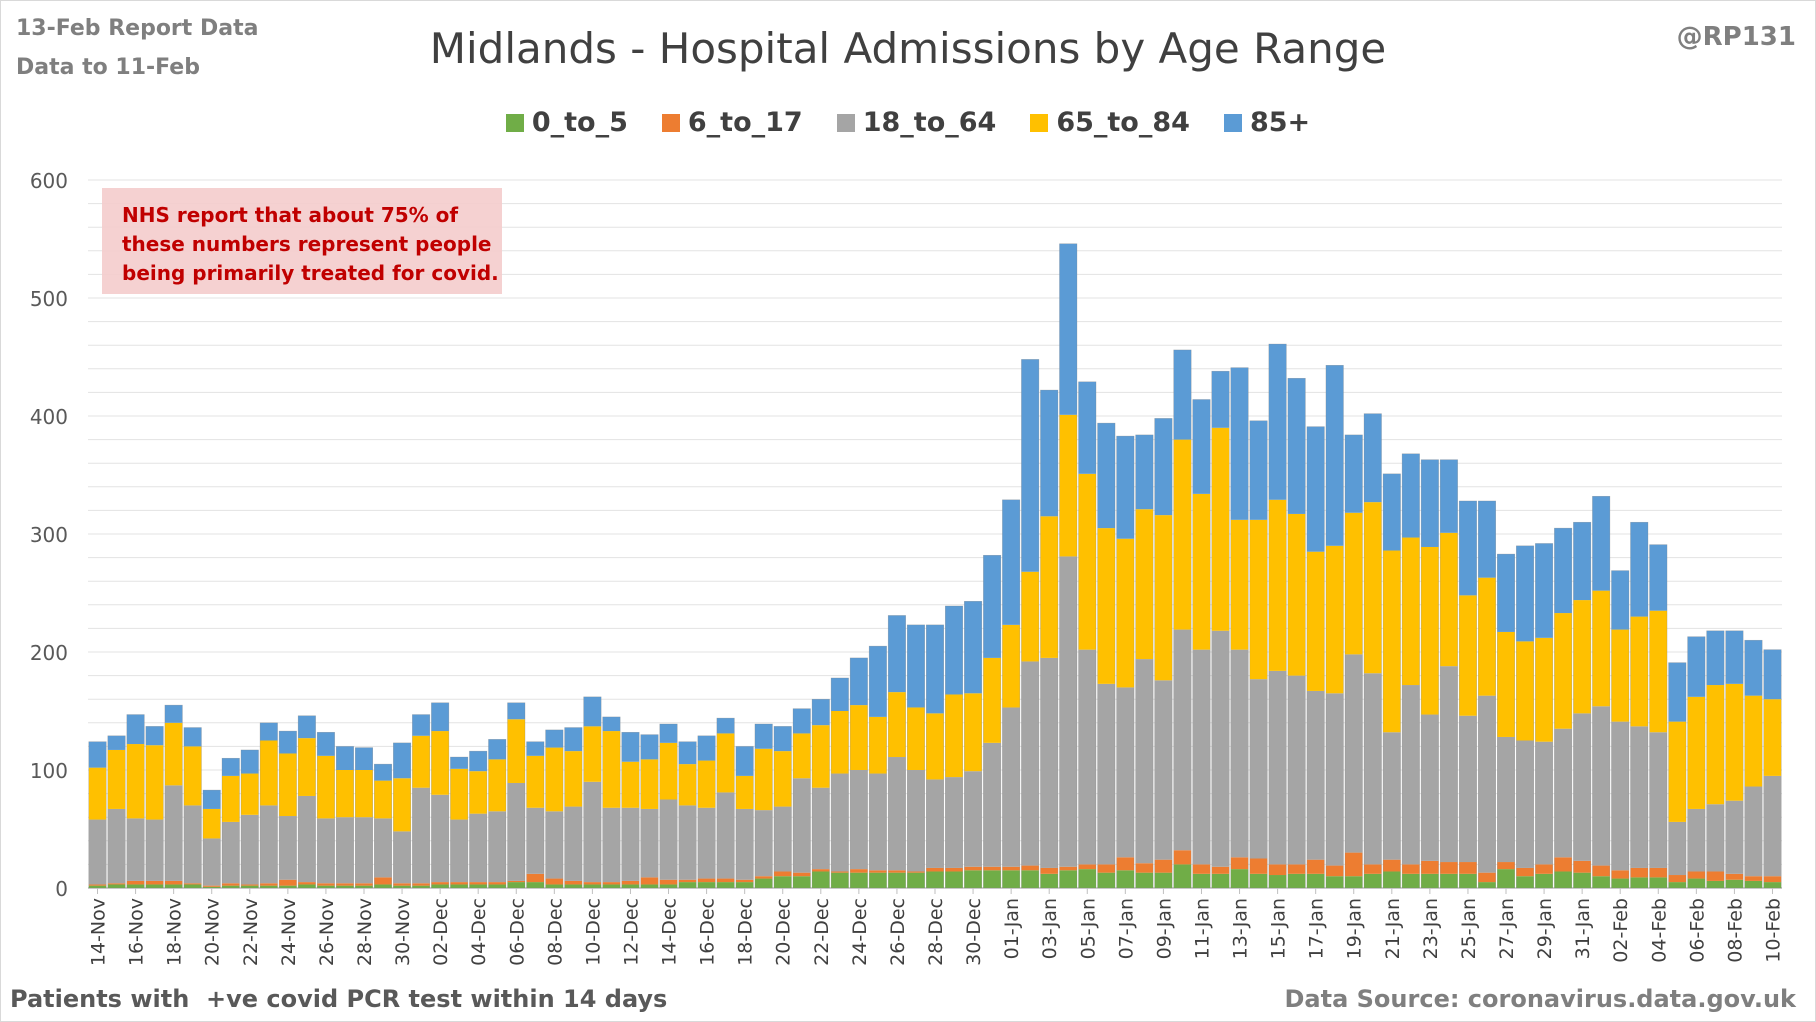  What do you see at coordinates (1280, 122) in the screenshot?
I see `legend-label: 85+` at bounding box center [1280, 122].